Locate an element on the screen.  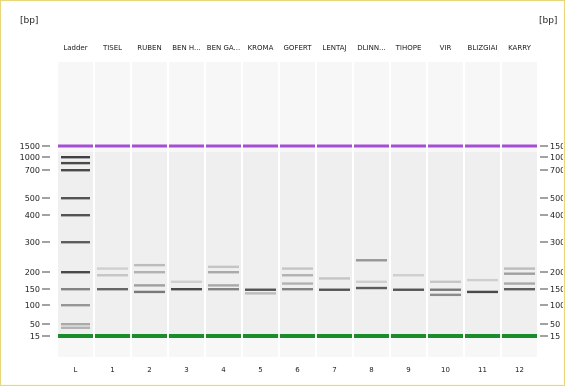
left-tick-label: 150 is located at coordinates (32, 289).